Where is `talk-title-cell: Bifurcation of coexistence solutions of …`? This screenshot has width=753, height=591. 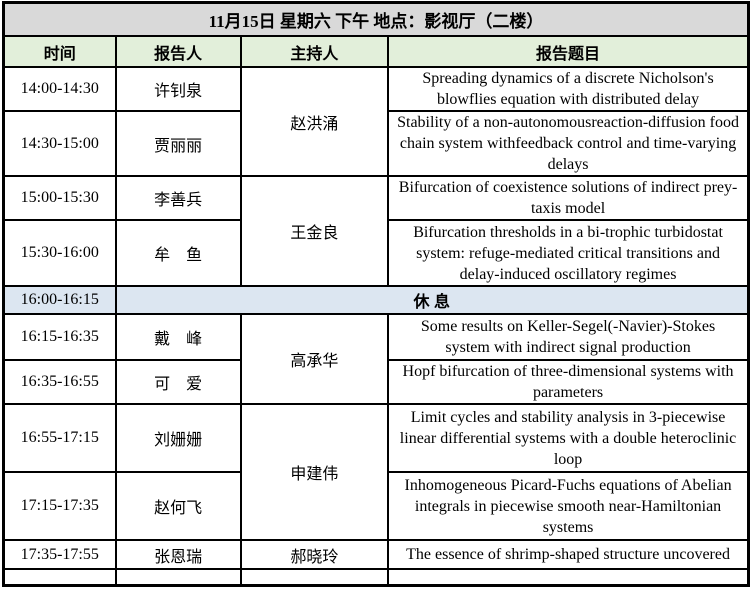
talk-title-cell: Bifurcation of coexistence solutions of … is located at coordinates (568, 198).